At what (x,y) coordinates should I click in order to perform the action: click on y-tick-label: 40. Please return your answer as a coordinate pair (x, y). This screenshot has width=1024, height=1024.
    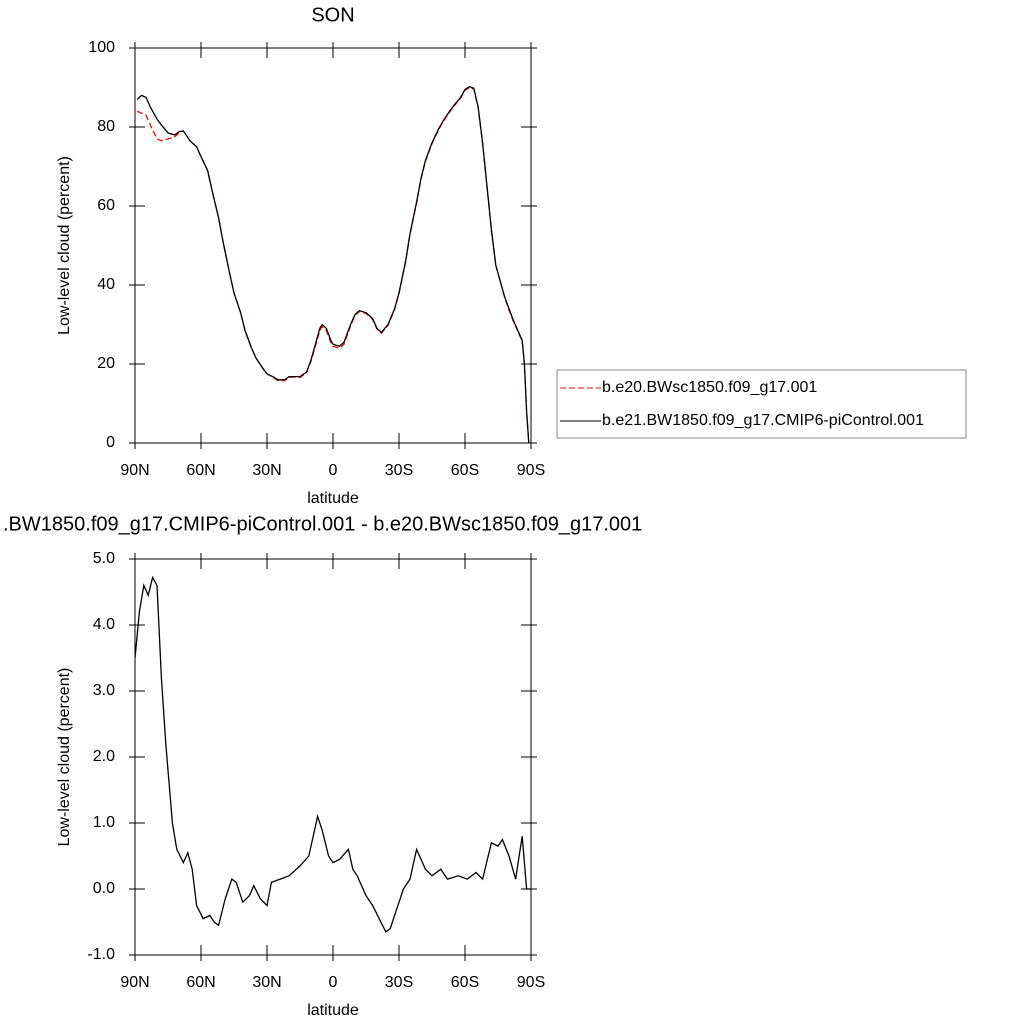
    Looking at the image, I should click on (106, 284).